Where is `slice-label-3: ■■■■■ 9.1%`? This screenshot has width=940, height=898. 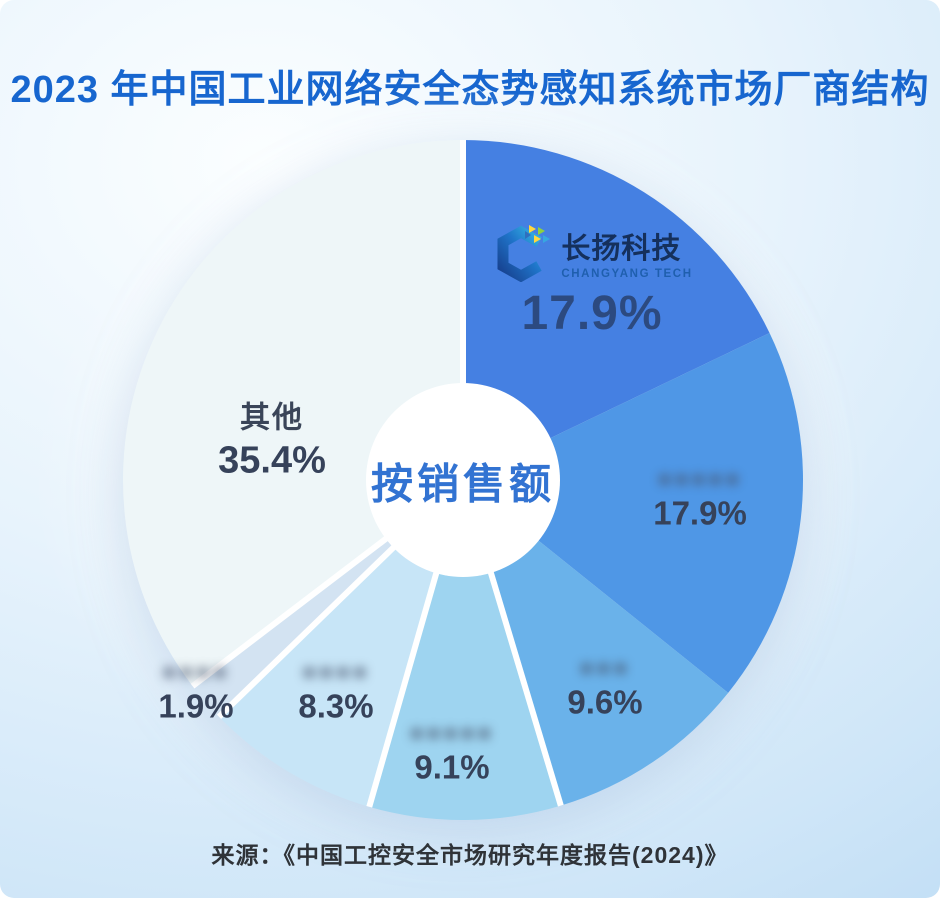 slice-label-3: ■■■■■ 9.1% is located at coordinates (452, 752).